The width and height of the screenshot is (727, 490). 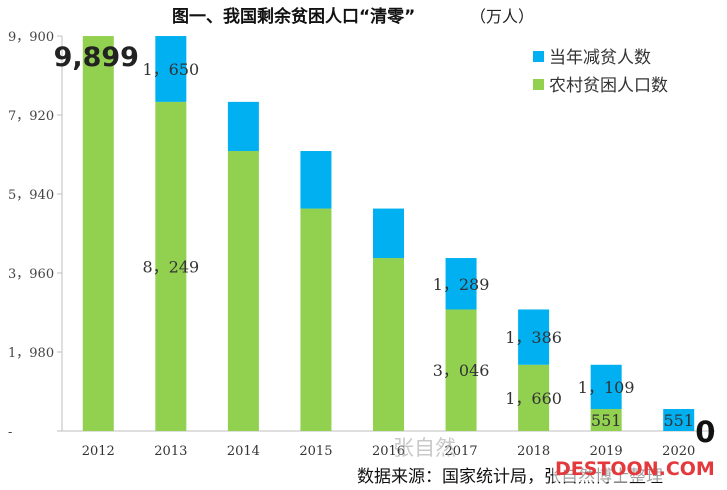 I want to click on bar-2017-农村贫困人口数, so click(x=461, y=370).